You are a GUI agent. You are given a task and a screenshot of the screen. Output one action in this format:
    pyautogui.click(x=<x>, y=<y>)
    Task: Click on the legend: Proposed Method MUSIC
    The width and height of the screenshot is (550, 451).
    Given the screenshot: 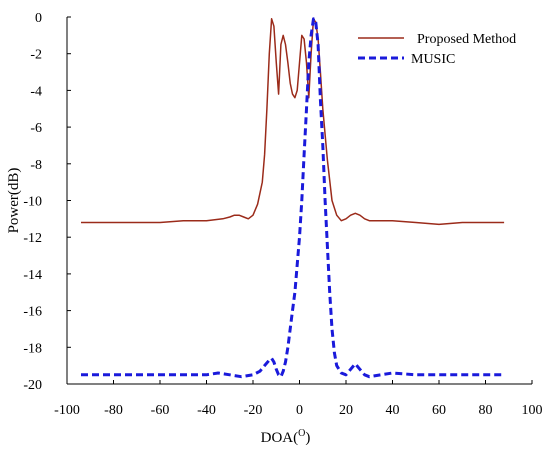 What is the action you would take?
    pyautogui.click(x=437, y=49)
    